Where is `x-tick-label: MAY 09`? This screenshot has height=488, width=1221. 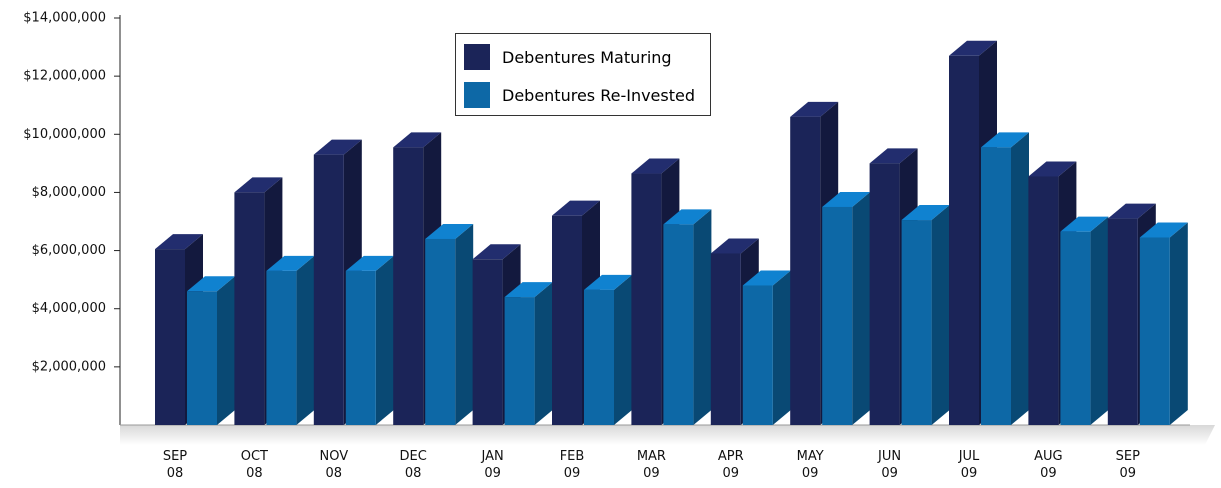
x-tick-label: MAY 09 is located at coordinates (810, 465).